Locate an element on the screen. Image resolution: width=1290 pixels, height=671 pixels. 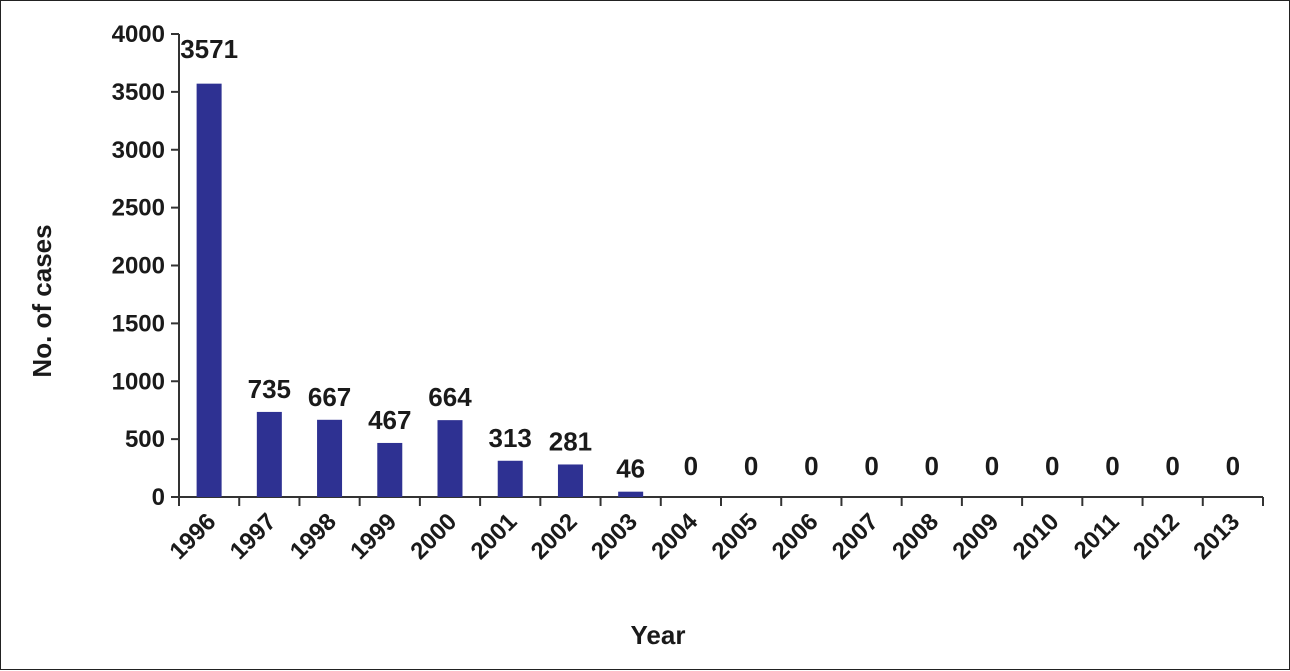
data-label-1999: 467 is located at coordinates (389, 420).